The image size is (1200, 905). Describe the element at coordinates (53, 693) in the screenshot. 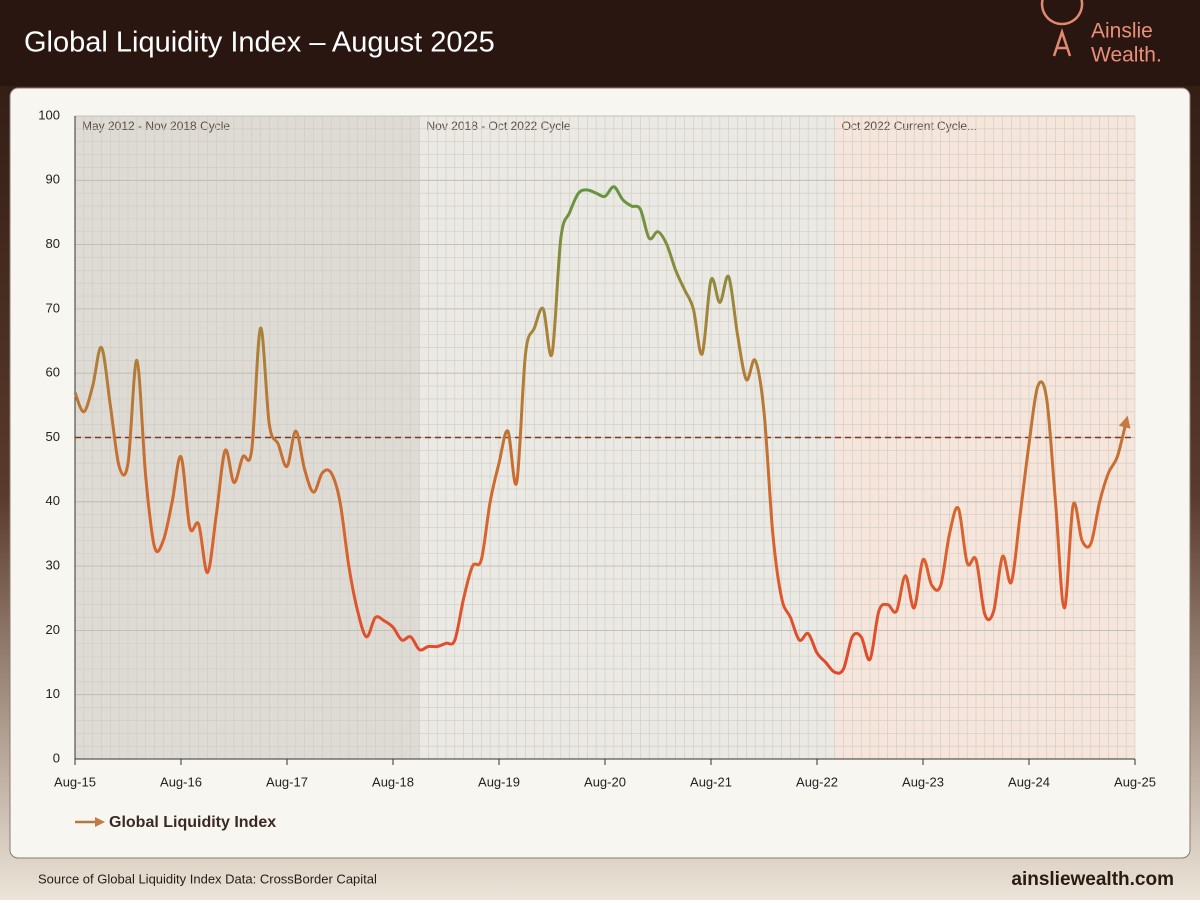

I see `y-tick-label: 10` at that location.